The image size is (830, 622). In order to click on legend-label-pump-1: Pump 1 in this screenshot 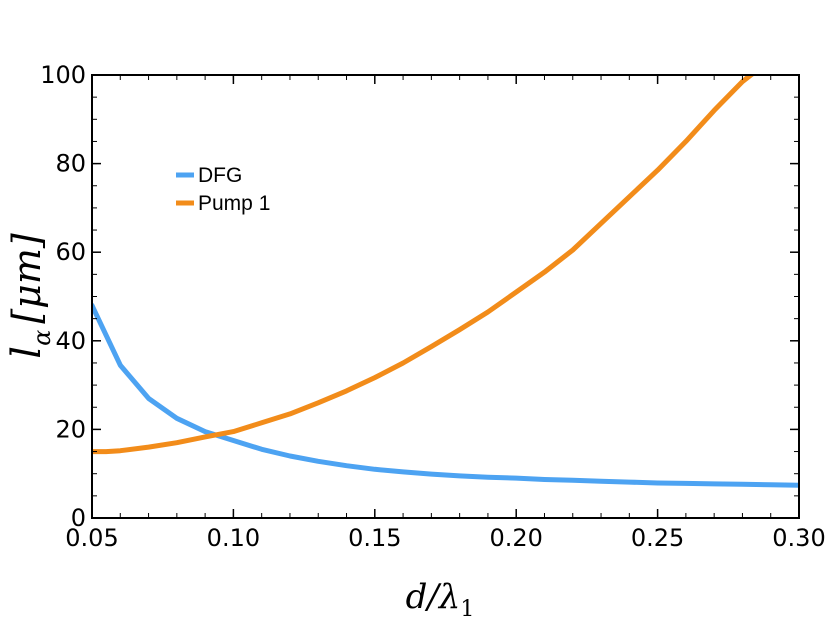, I will do `click(234, 203)`.